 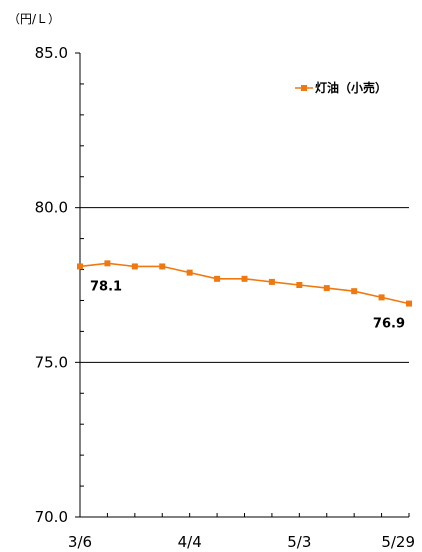 I want to click on series-line-kerosene, so click(x=244, y=283).